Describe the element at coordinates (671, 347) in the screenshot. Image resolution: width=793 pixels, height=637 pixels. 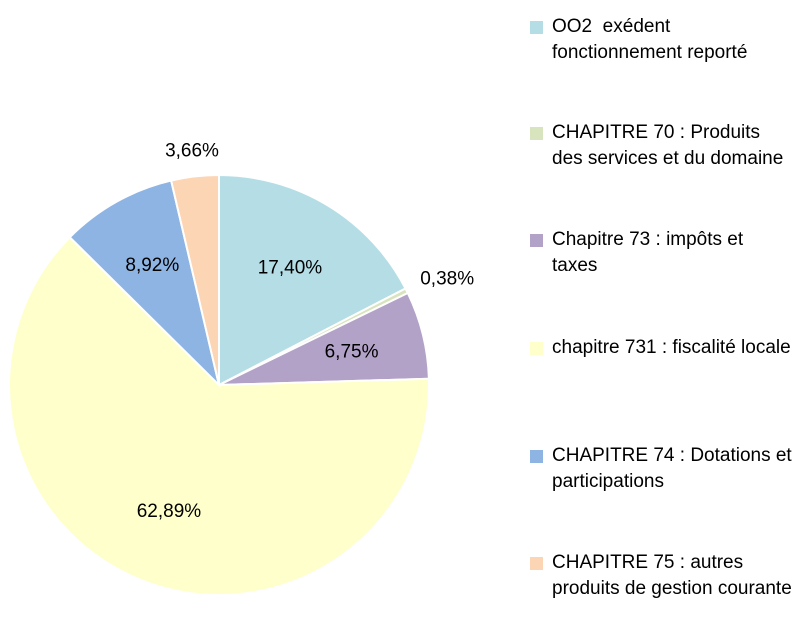
I see `legend-label: chapitre 731 : fiscalité locale` at that location.